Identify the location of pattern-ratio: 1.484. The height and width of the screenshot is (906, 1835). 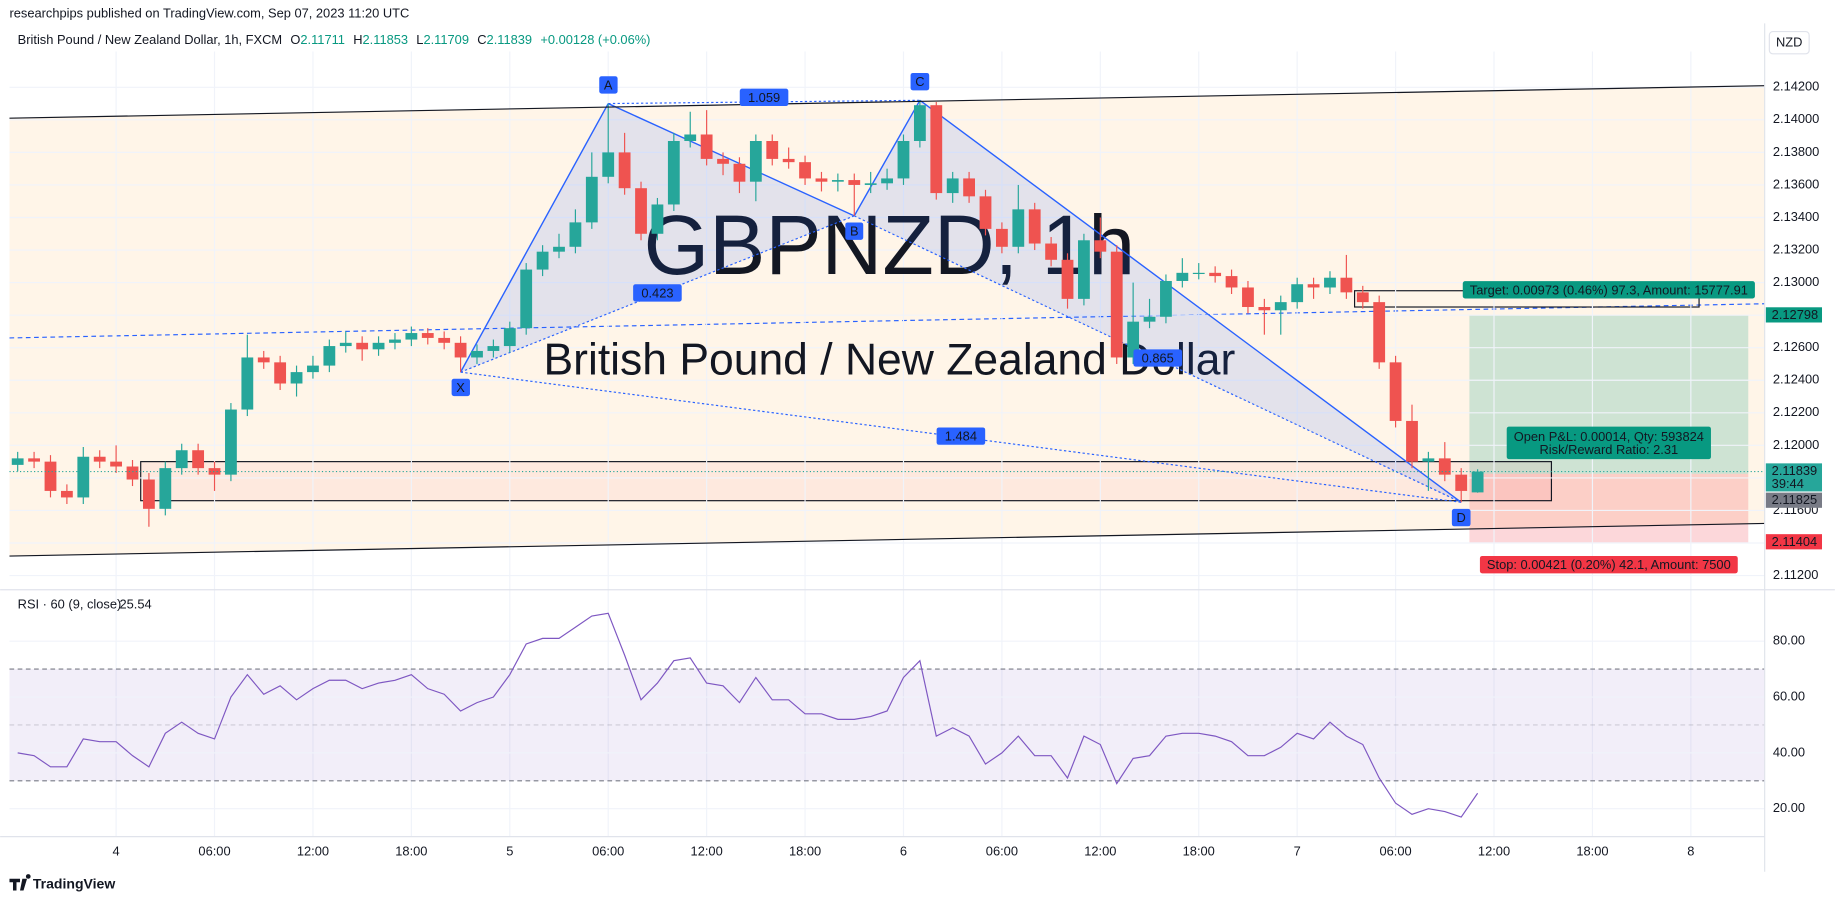
(961, 436).